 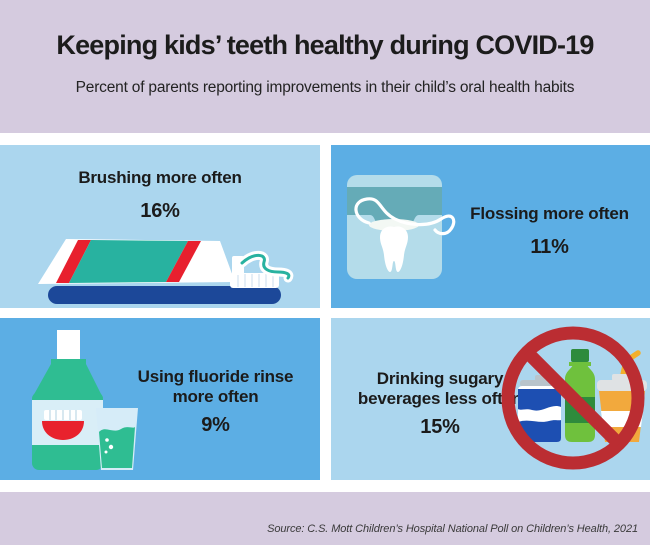 What do you see at coordinates (549, 247) in the screenshot?
I see `panel-value: 11%` at bounding box center [549, 247].